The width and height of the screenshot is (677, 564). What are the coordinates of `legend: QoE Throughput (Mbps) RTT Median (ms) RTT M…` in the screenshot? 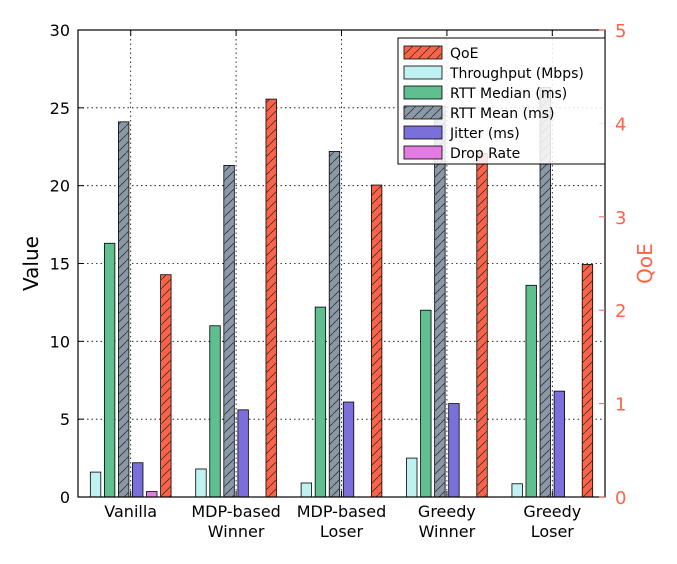 It's located at (501, 101).